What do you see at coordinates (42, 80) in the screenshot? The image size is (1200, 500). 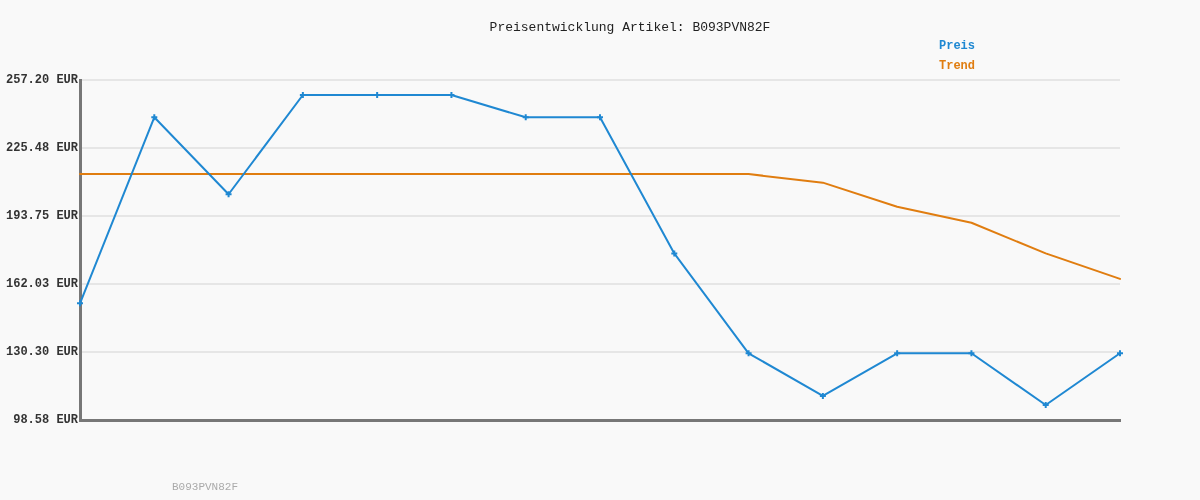 I see `y-tick-label: 257.20 EUR` at bounding box center [42, 80].